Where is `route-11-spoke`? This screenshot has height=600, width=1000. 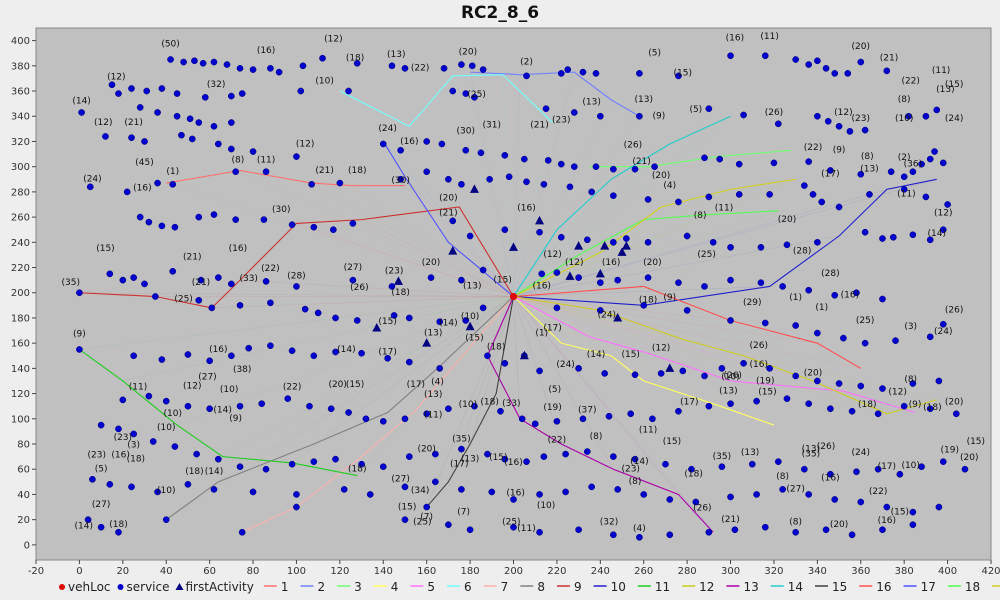 route-11-spoke is located at coordinates (318, 339).